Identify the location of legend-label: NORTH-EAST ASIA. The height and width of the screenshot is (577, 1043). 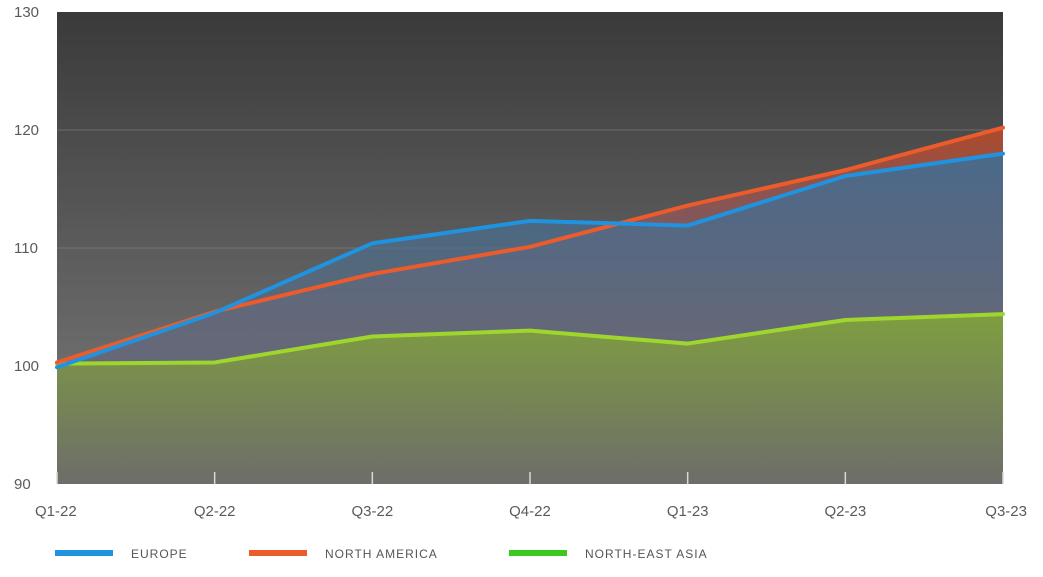
(646, 554).